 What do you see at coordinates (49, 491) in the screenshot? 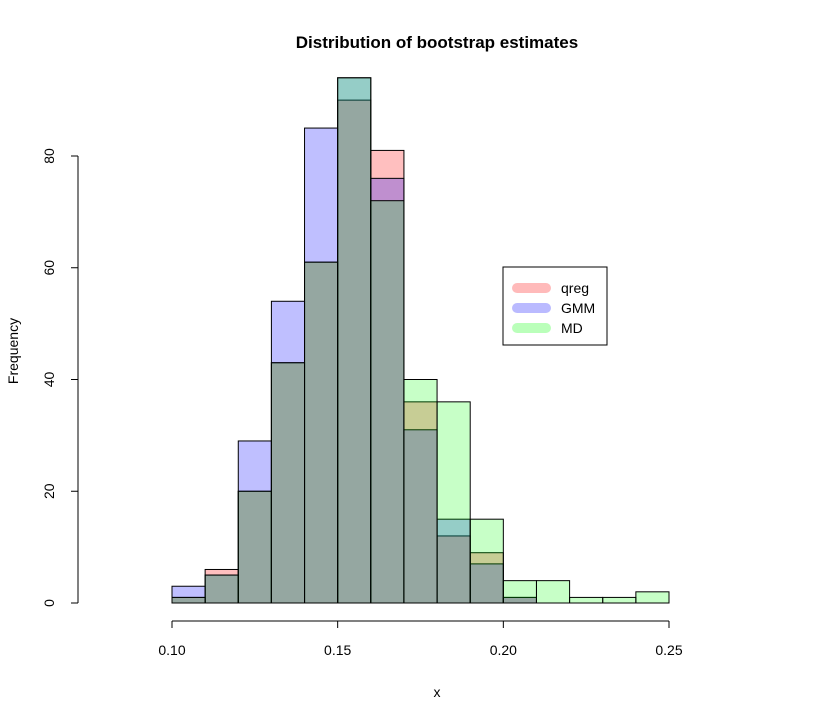
I see `y-tick-label: 20` at bounding box center [49, 491].